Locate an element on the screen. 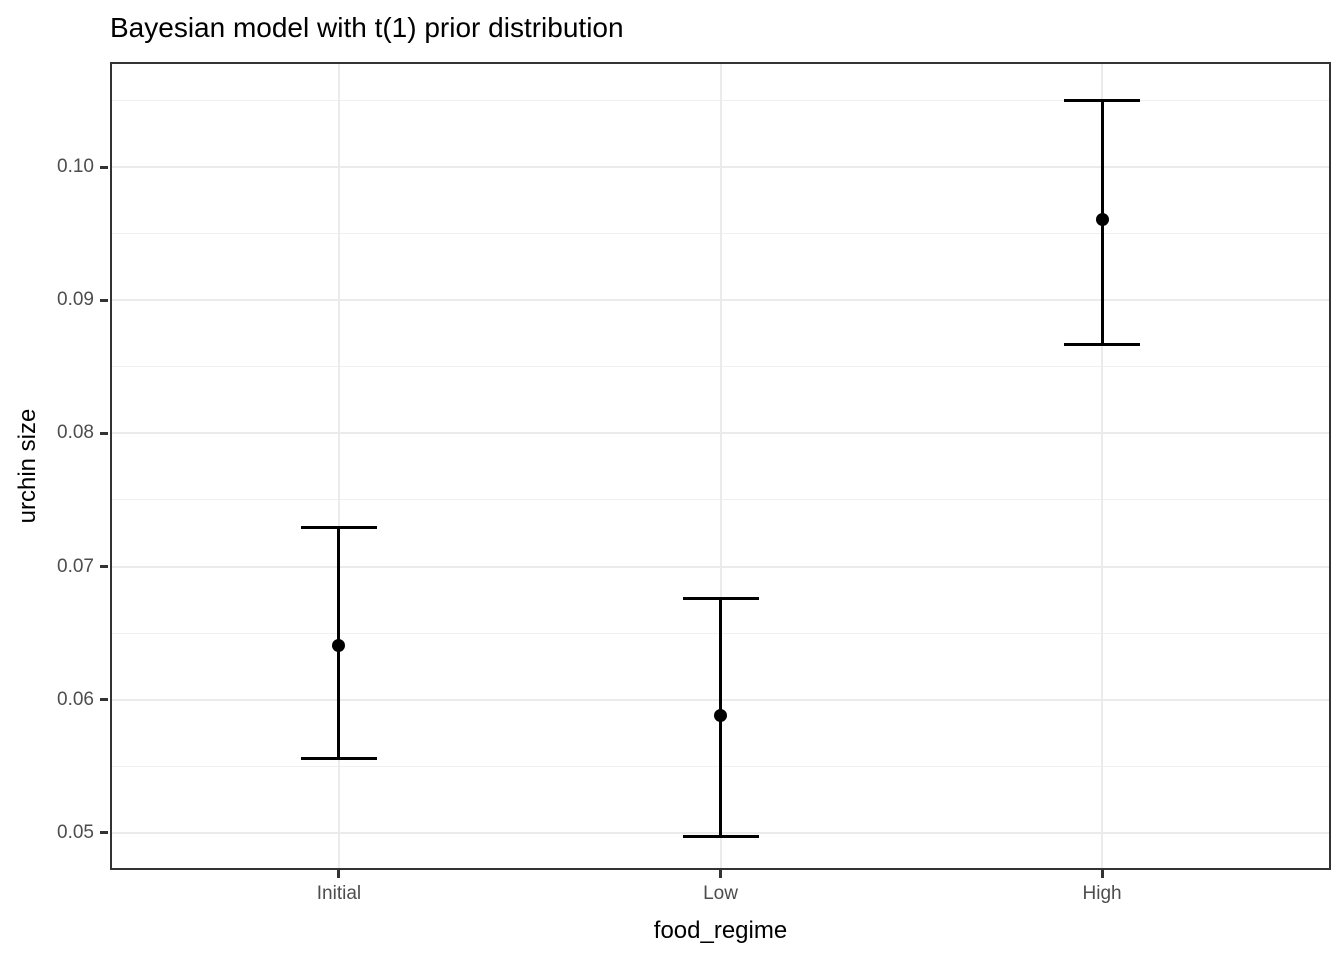  y-tick-label: 0.10 is located at coordinates (75, 167).